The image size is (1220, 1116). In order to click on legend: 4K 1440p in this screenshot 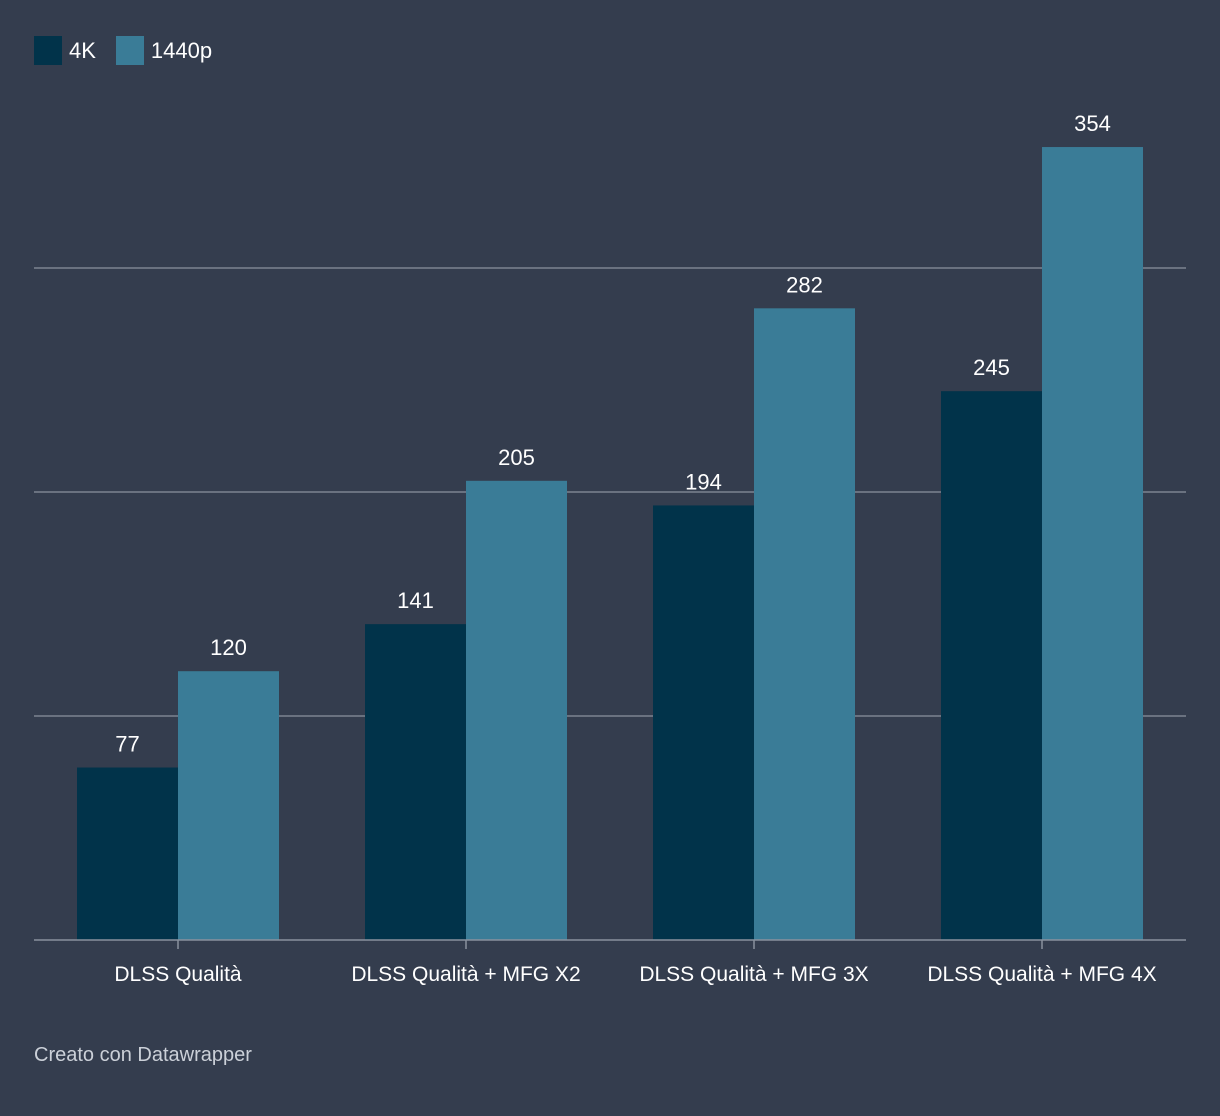, I will do `click(123, 50)`.